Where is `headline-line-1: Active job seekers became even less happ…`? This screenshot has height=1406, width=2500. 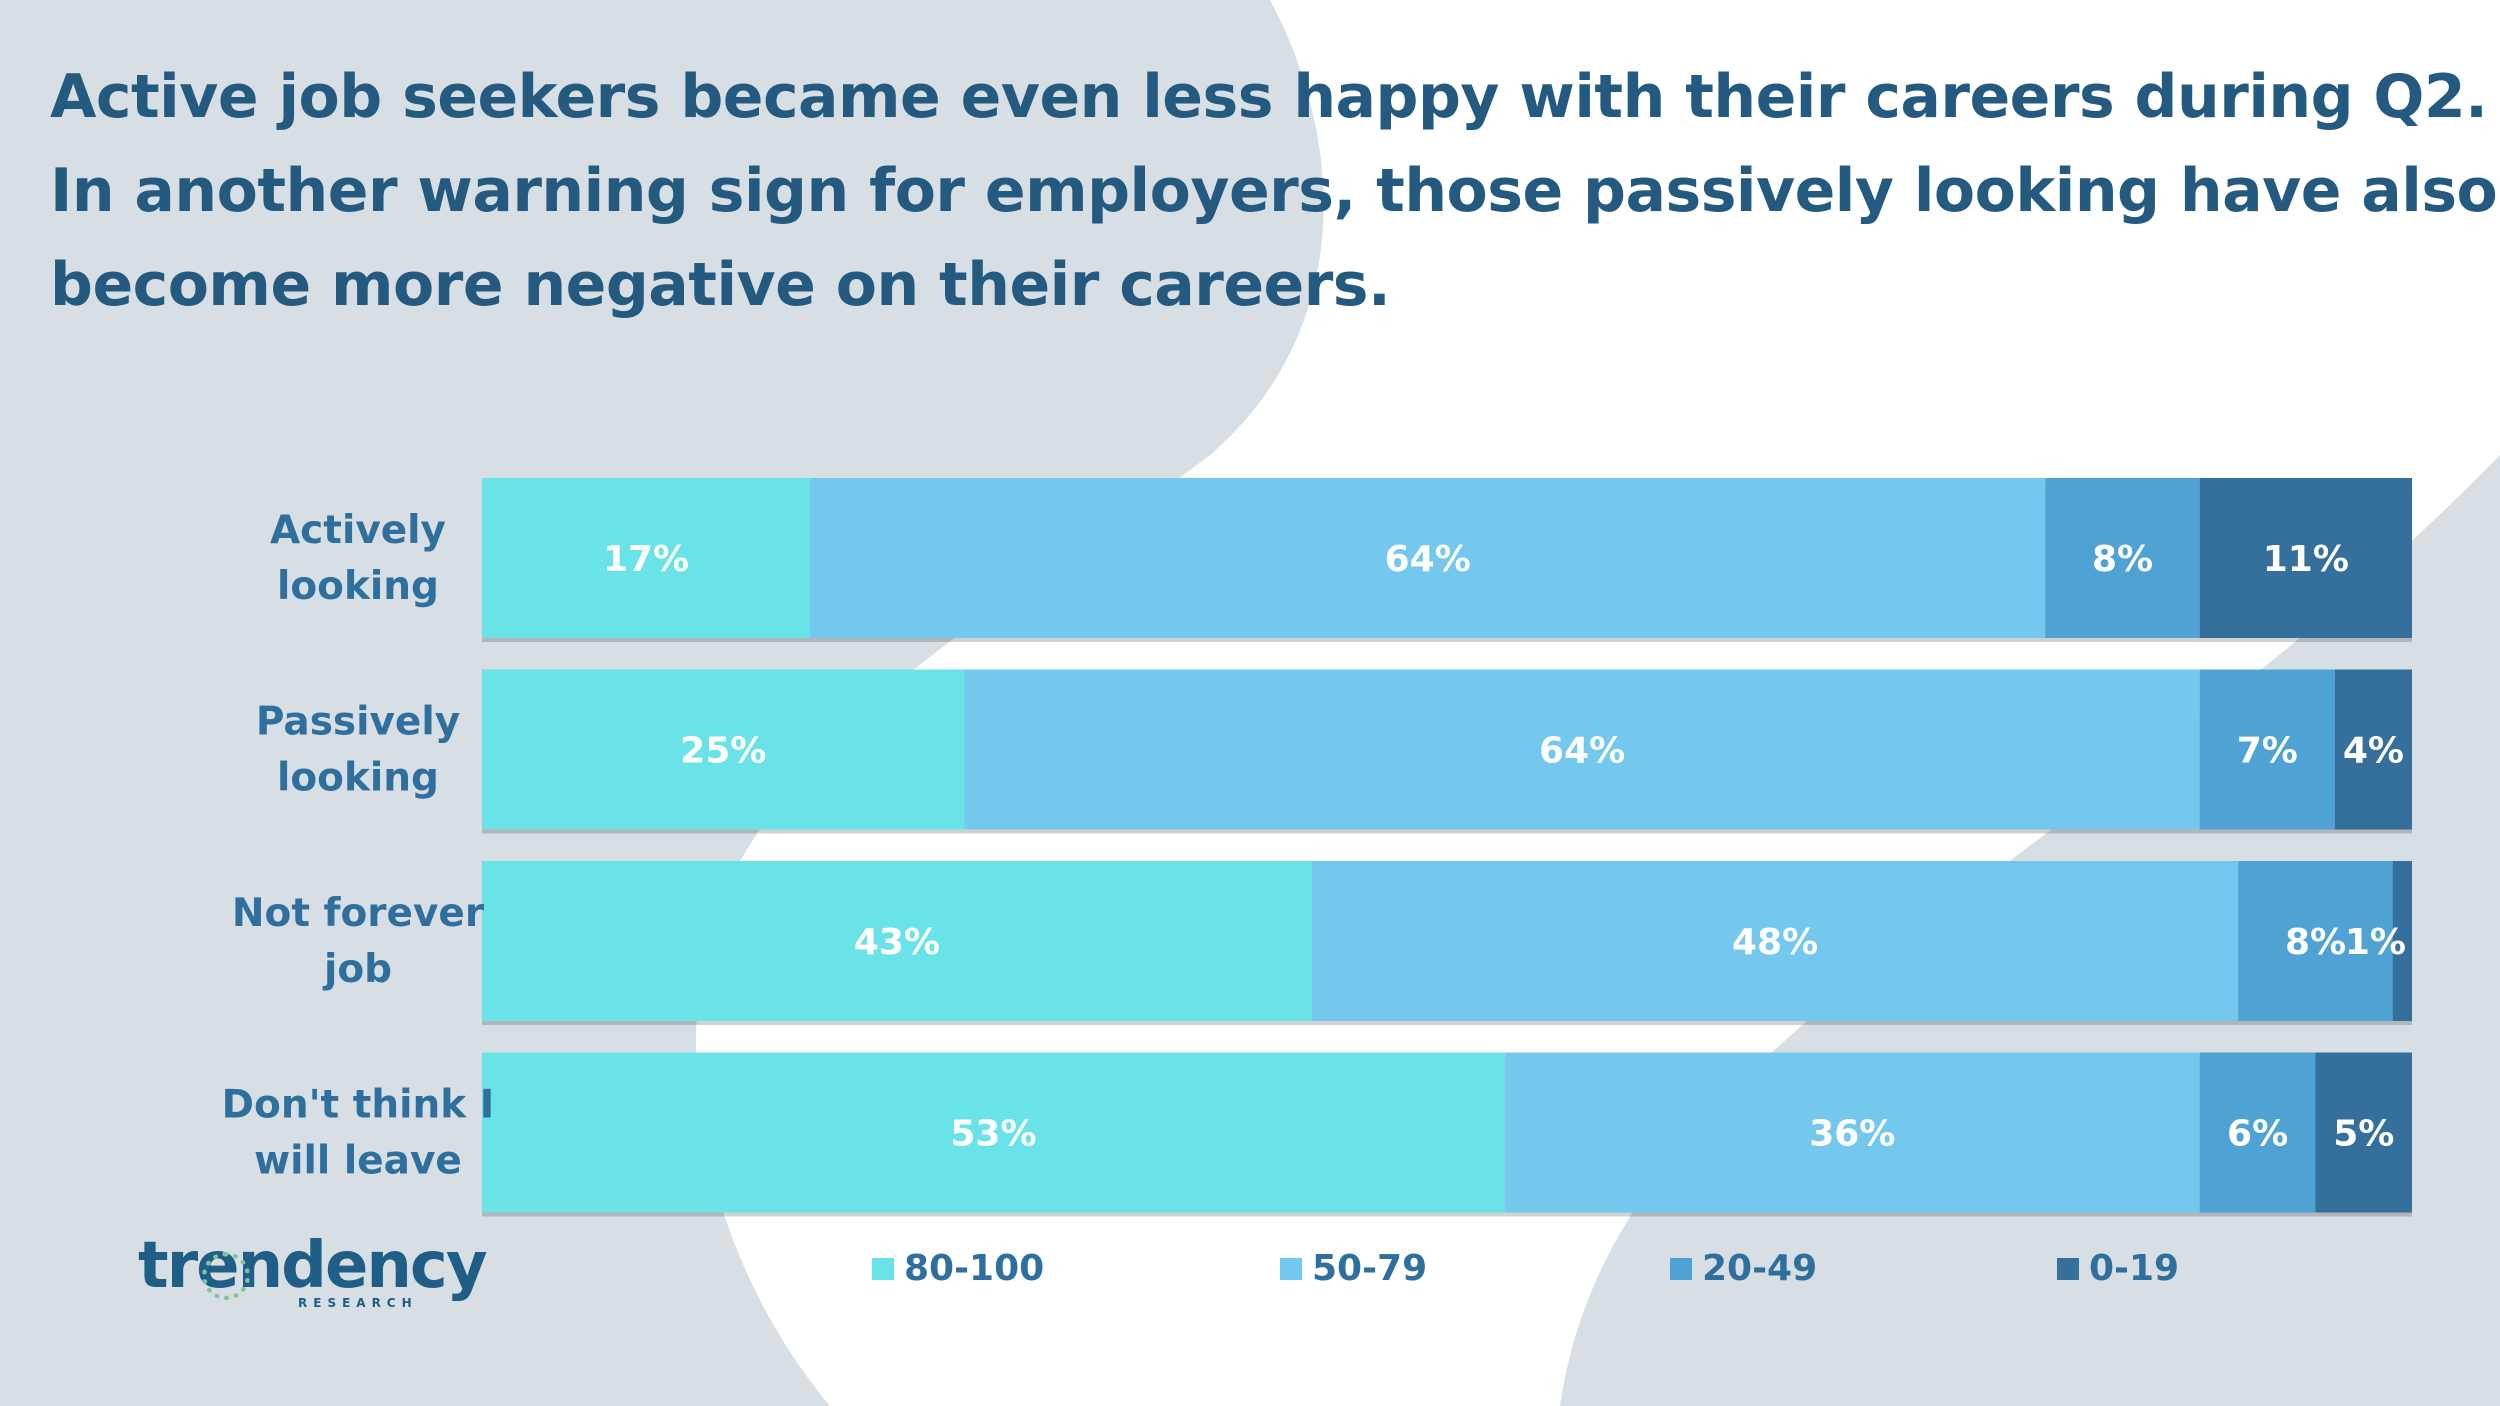 headline-line-1: Active job seekers became even less happ… is located at coordinates (1269, 97).